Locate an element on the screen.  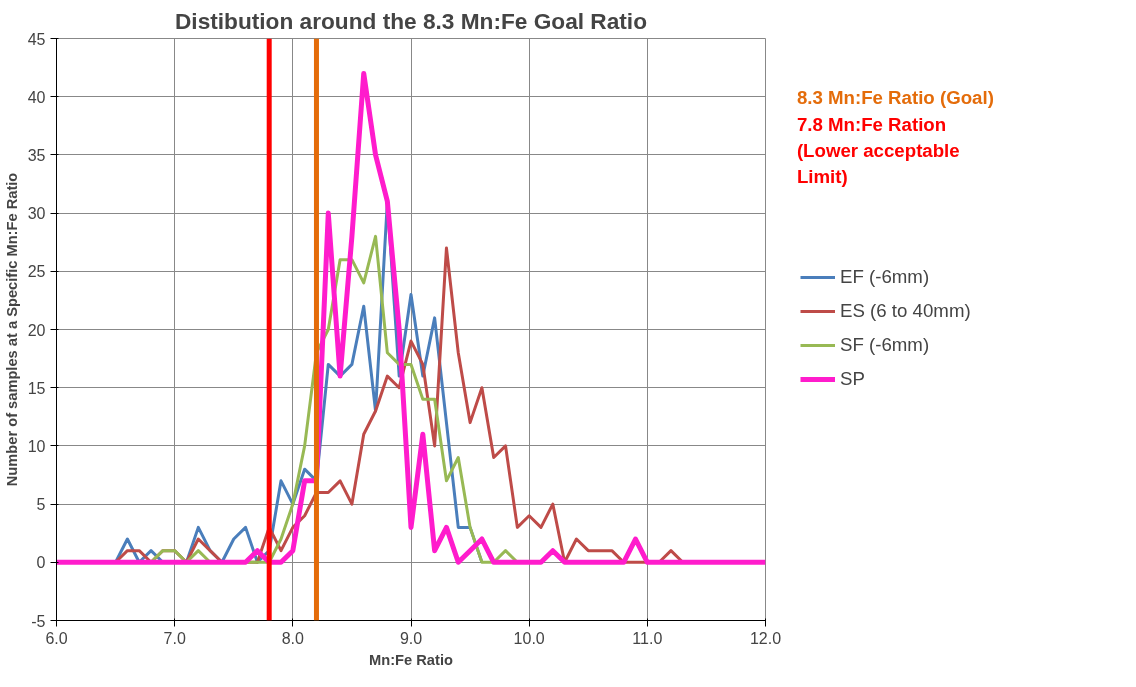
y-tick-label: 5 is located at coordinates (41, 505).